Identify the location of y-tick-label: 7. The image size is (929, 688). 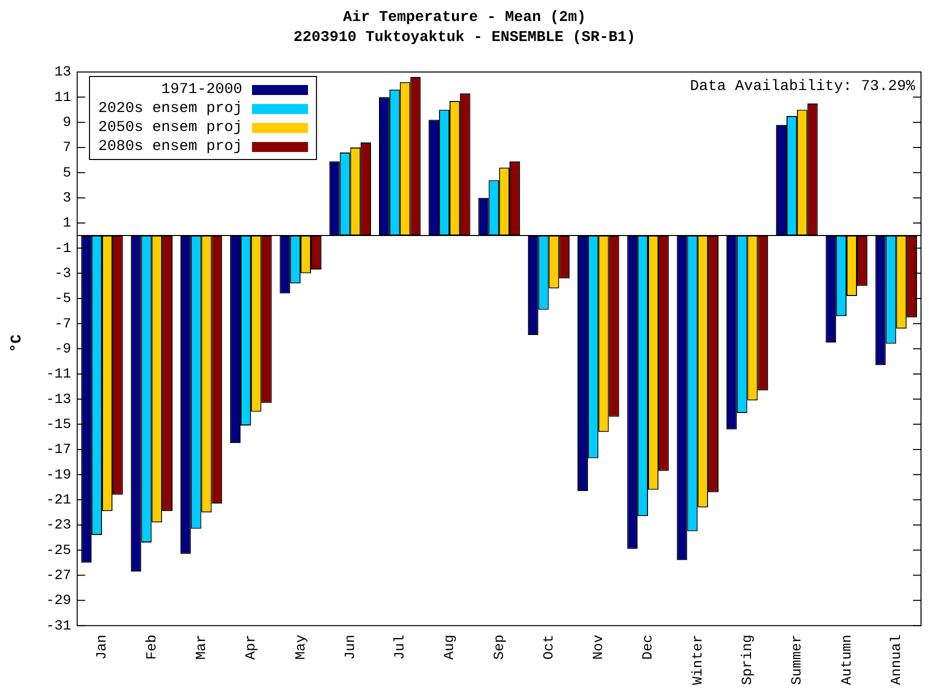
(67, 148).